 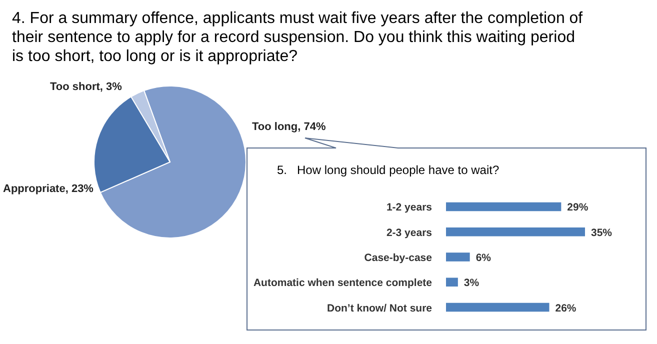 What do you see at coordinates (388, 170) in the screenshot?
I see `chart-title: 5. How long should people have to wait?` at bounding box center [388, 170].